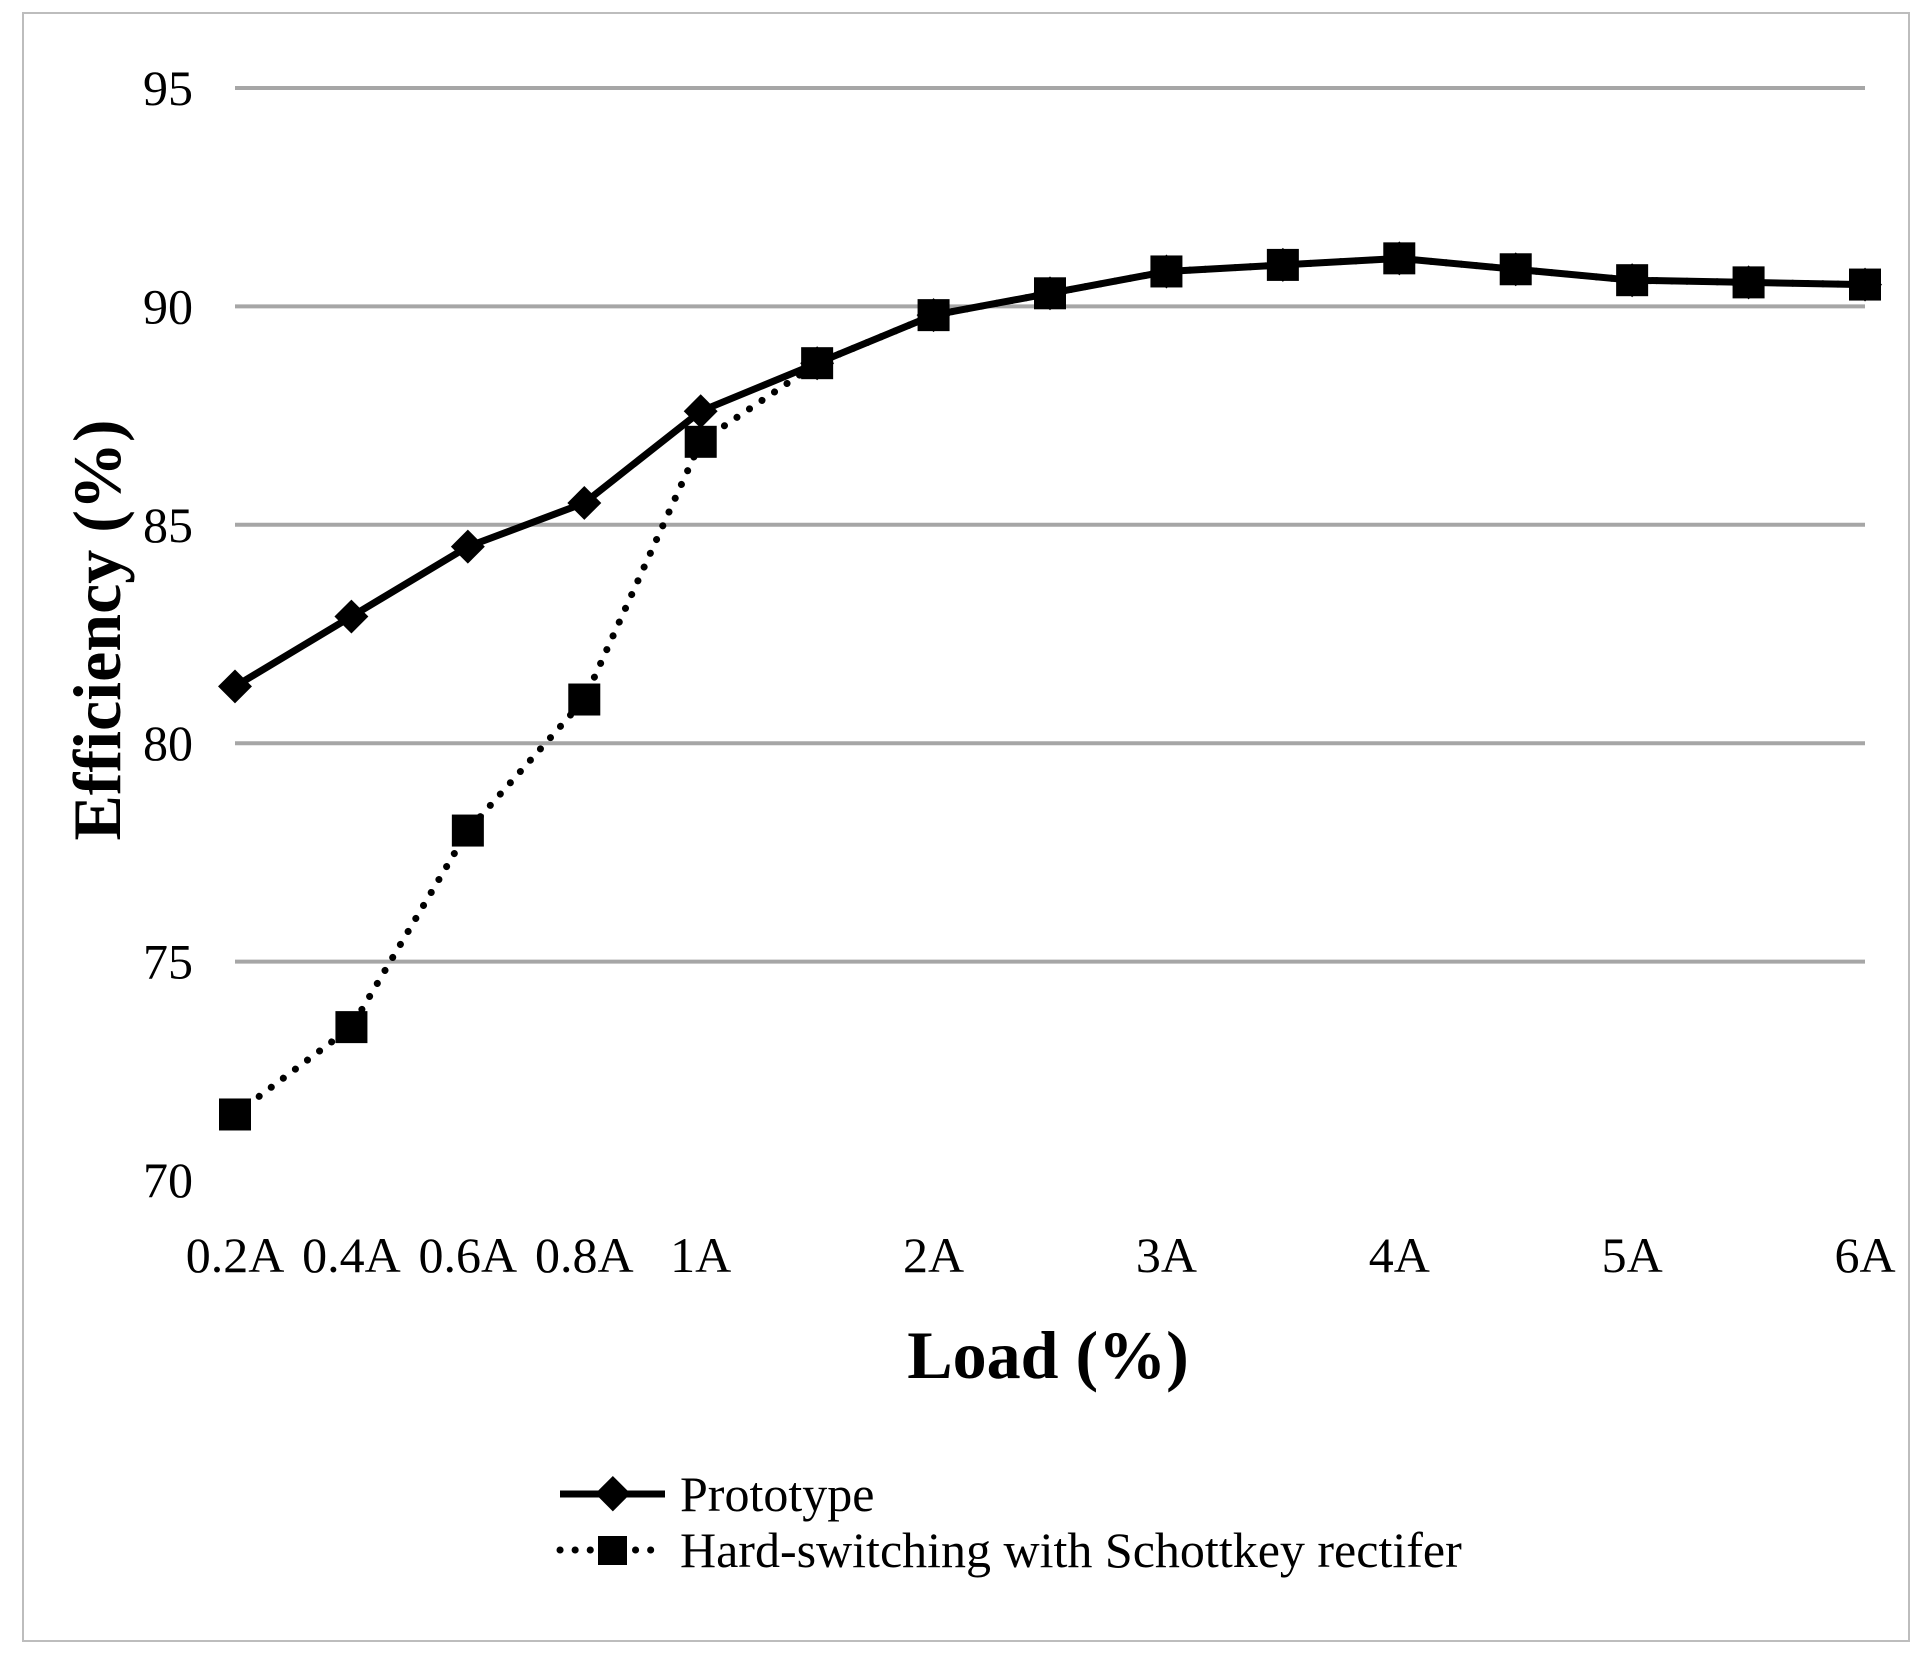  Describe the element at coordinates (168, 743) in the screenshot. I see `y-tick-label: 80` at that location.